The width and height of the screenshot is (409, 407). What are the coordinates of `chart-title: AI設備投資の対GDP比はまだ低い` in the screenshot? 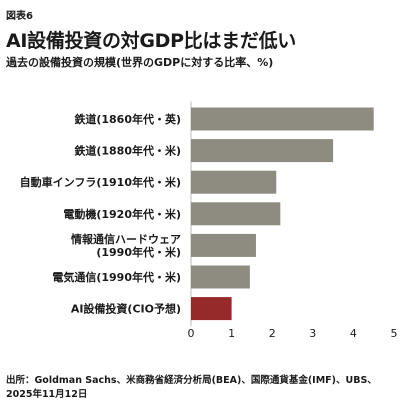 It's located at (151, 41).